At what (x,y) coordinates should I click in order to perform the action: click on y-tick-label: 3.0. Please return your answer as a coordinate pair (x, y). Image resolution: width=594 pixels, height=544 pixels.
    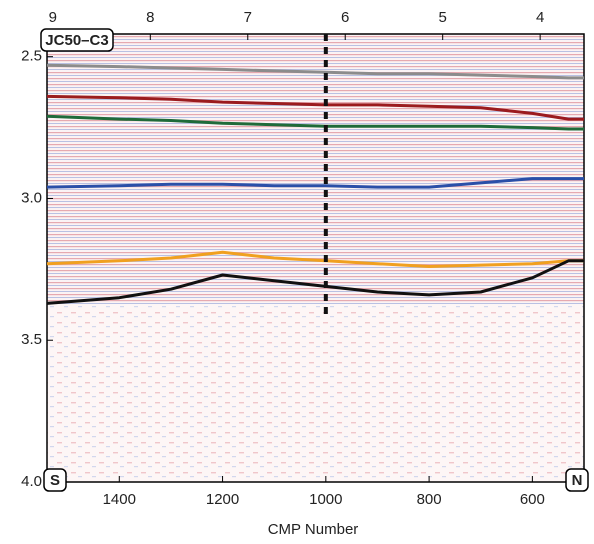
    Looking at the image, I should click on (31, 197).